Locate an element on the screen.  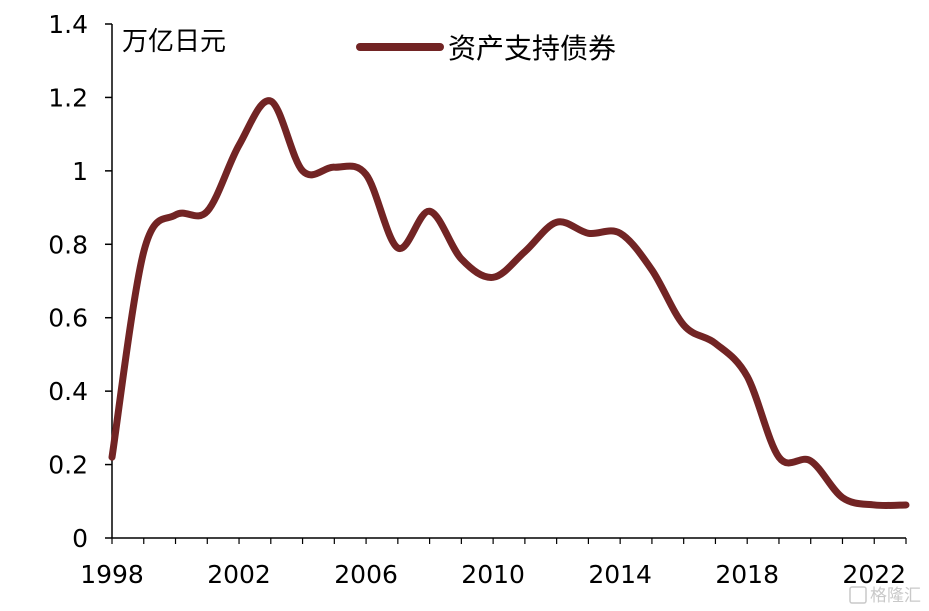
y-tick-label: 1.4 is located at coordinates (68, 24).